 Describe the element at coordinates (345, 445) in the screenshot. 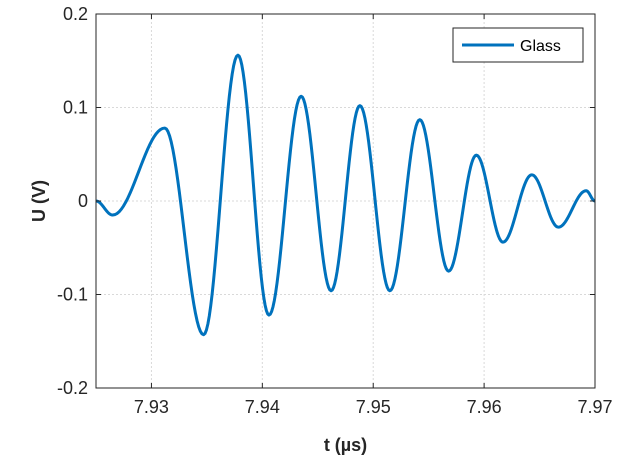

I see `x-axis-label: t (µs)` at that location.